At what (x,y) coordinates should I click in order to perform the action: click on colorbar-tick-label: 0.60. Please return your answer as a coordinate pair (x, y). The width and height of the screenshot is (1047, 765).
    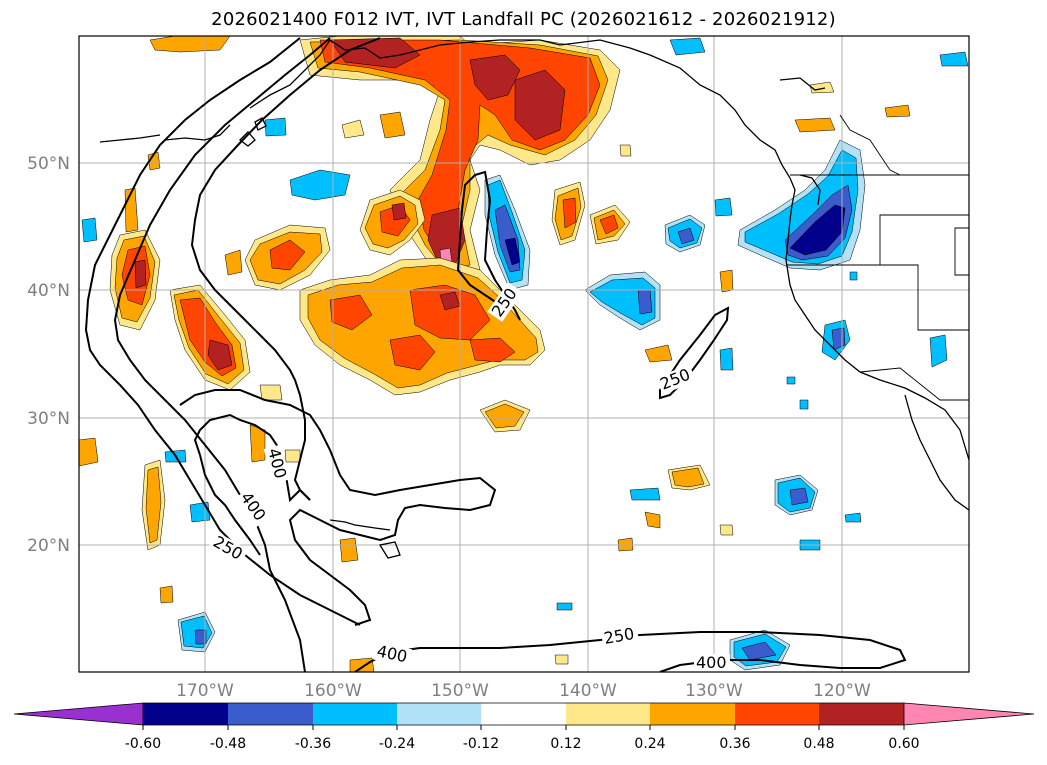
    Looking at the image, I should click on (903, 744).